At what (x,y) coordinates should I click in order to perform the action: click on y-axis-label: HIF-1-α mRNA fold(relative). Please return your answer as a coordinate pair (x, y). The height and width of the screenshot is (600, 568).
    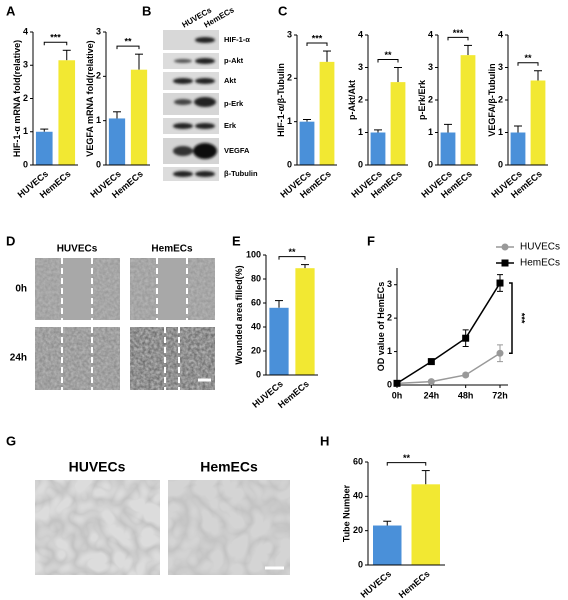
    Looking at the image, I should click on (17, 98).